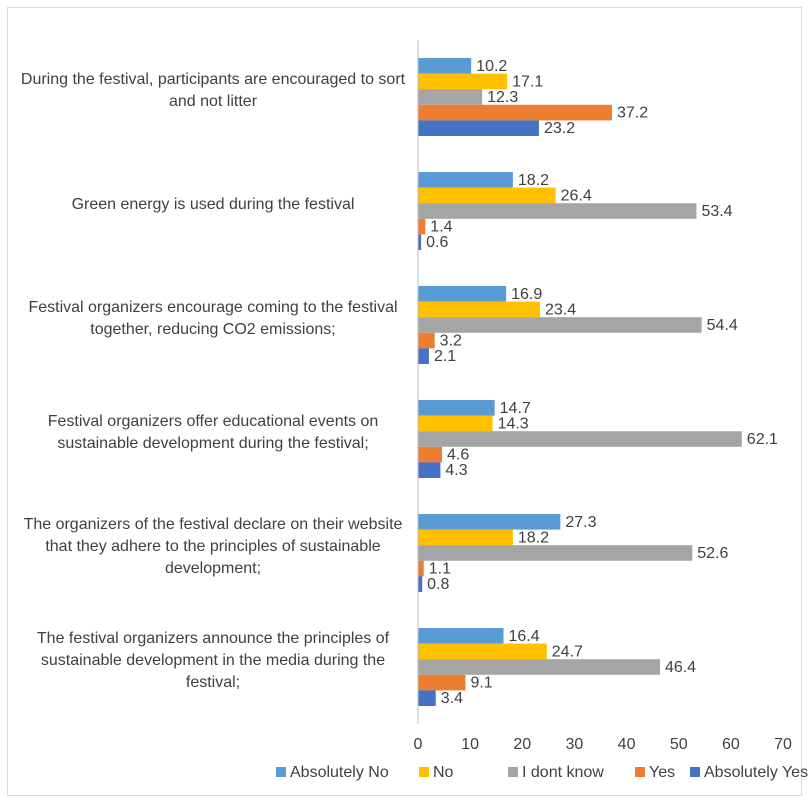 The width and height of the screenshot is (809, 803). Describe the element at coordinates (491, 66) in the screenshot. I see `data-label: 10.2` at that location.